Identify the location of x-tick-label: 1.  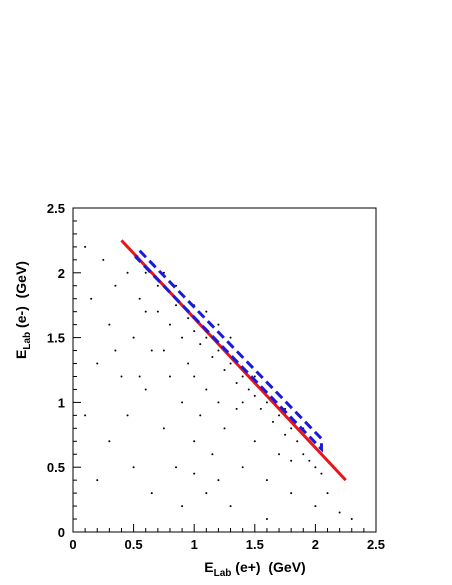
(194, 544).